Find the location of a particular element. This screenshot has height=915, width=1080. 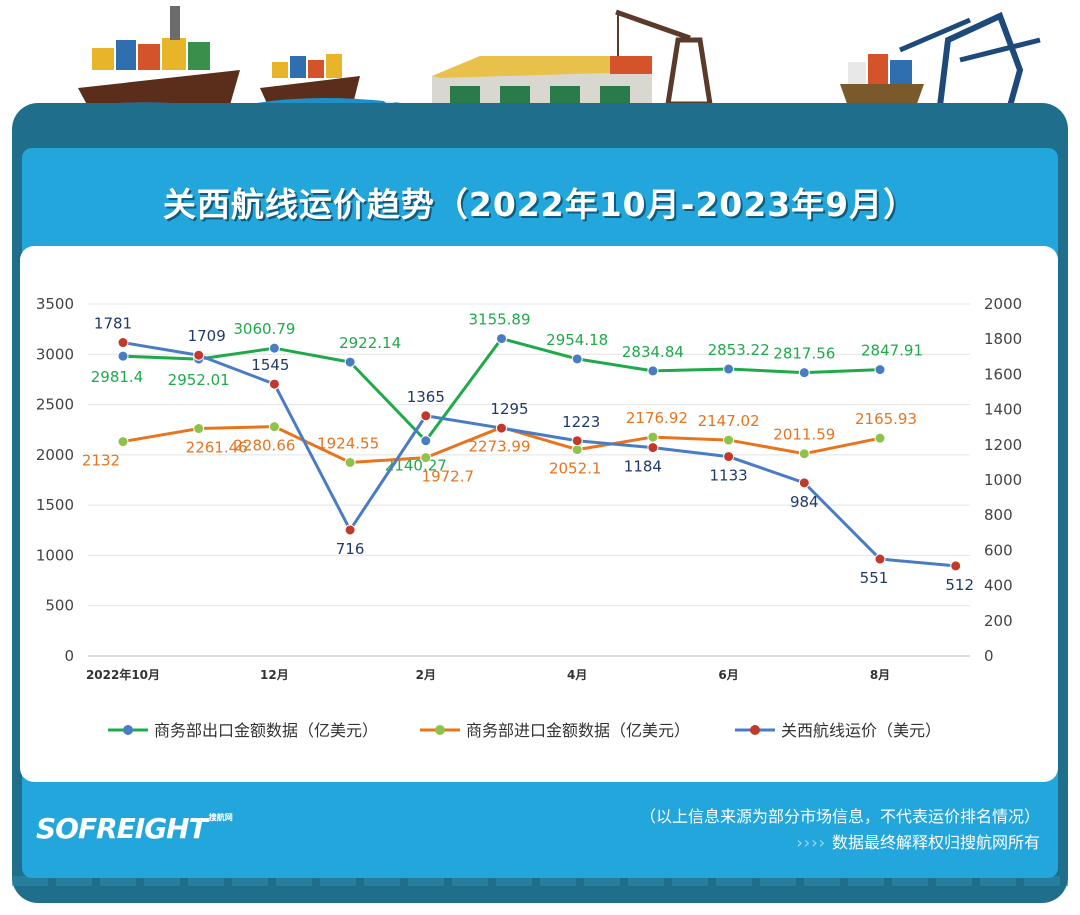

data-label: 2280.66 is located at coordinates (264, 446).